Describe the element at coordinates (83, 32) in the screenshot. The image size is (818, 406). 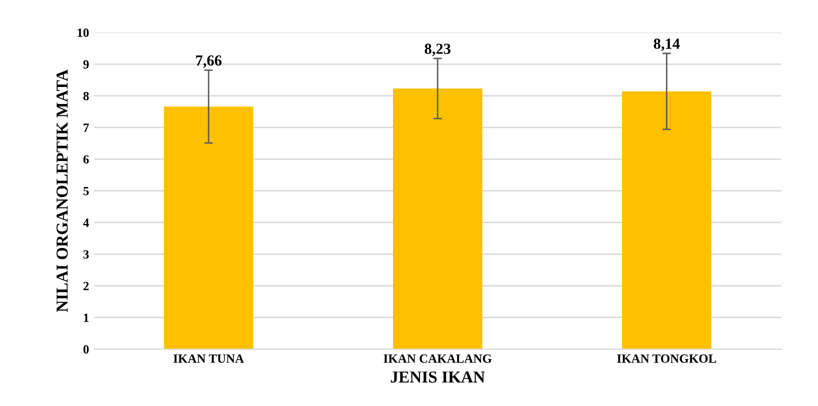
I see `y-tick-label: 10` at that location.